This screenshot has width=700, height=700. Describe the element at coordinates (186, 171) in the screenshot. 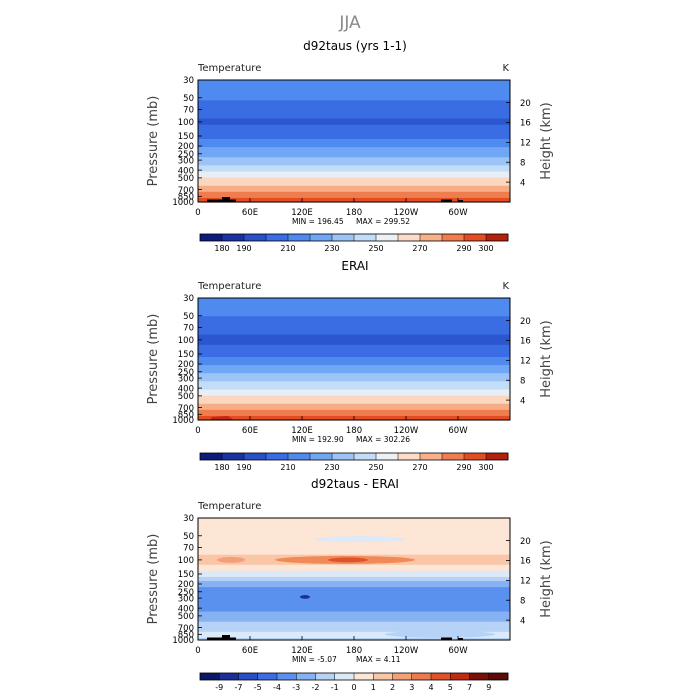

I see `y-tick-label: 400` at that location.